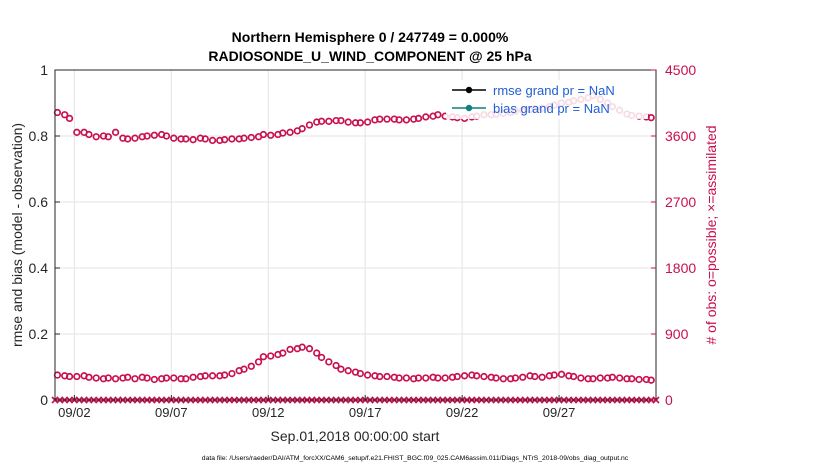  What do you see at coordinates (559, 412) in the screenshot?
I see `x-tick-label: 09/27` at bounding box center [559, 412].